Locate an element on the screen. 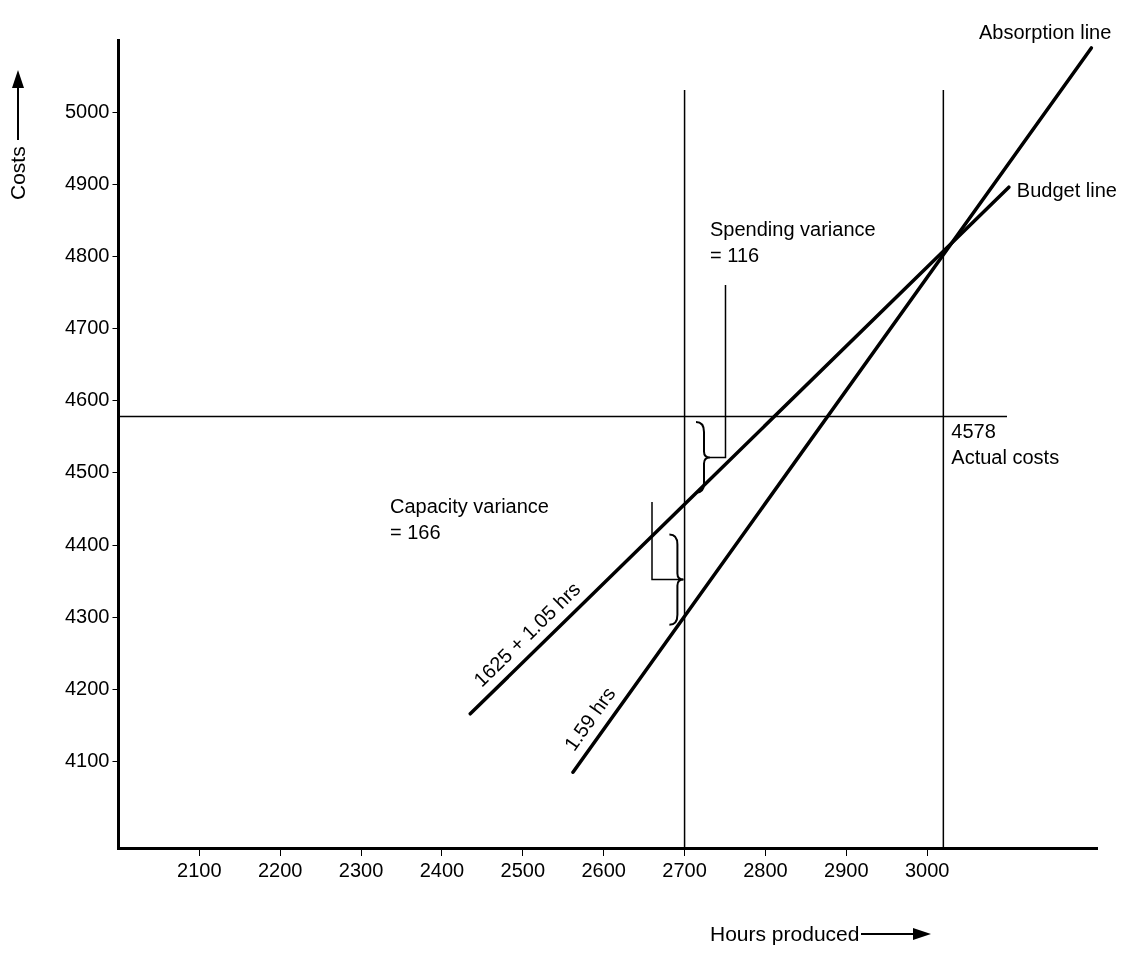  x-tick-label: 2800 is located at coordinates (765, 869).